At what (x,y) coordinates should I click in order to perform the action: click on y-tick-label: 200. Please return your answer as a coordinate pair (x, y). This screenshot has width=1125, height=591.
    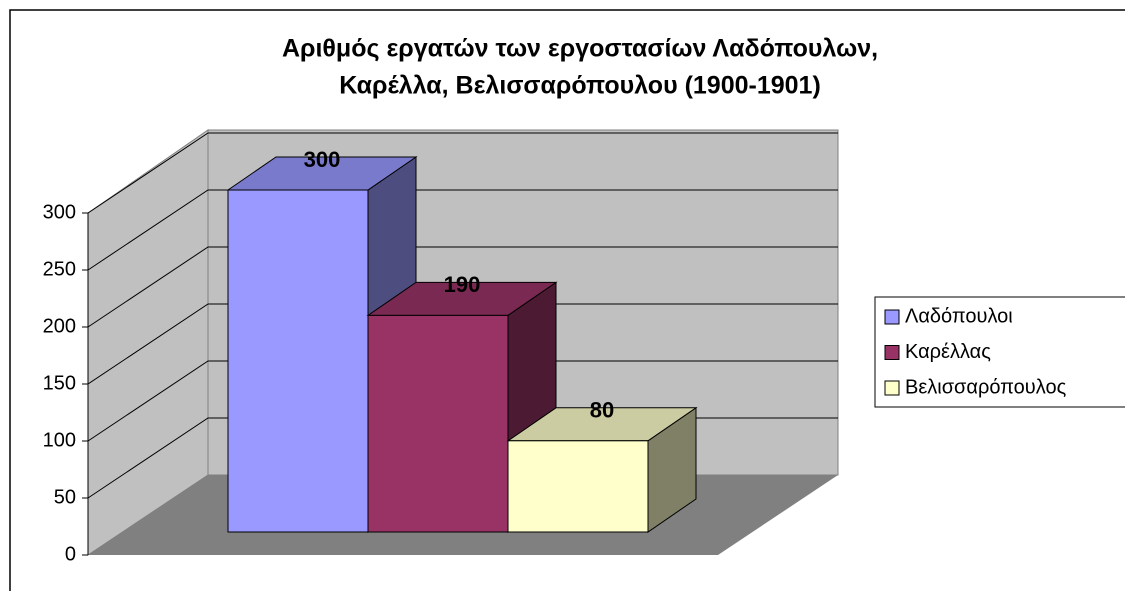
    Looking at the image, I should click on (59, 326).